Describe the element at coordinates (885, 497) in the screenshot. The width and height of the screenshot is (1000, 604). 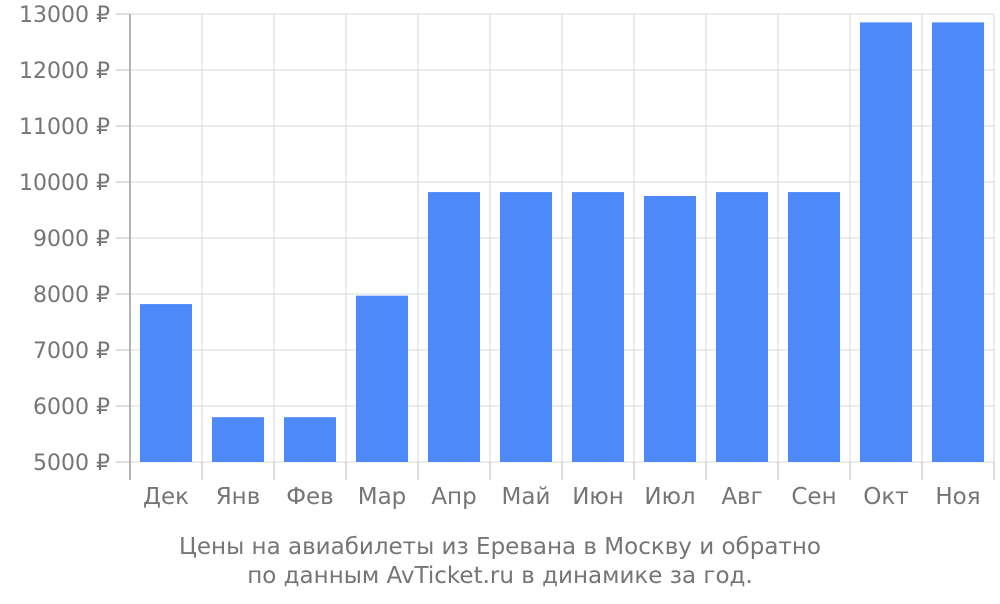
I see `x-tick-label: Окт` at that location.